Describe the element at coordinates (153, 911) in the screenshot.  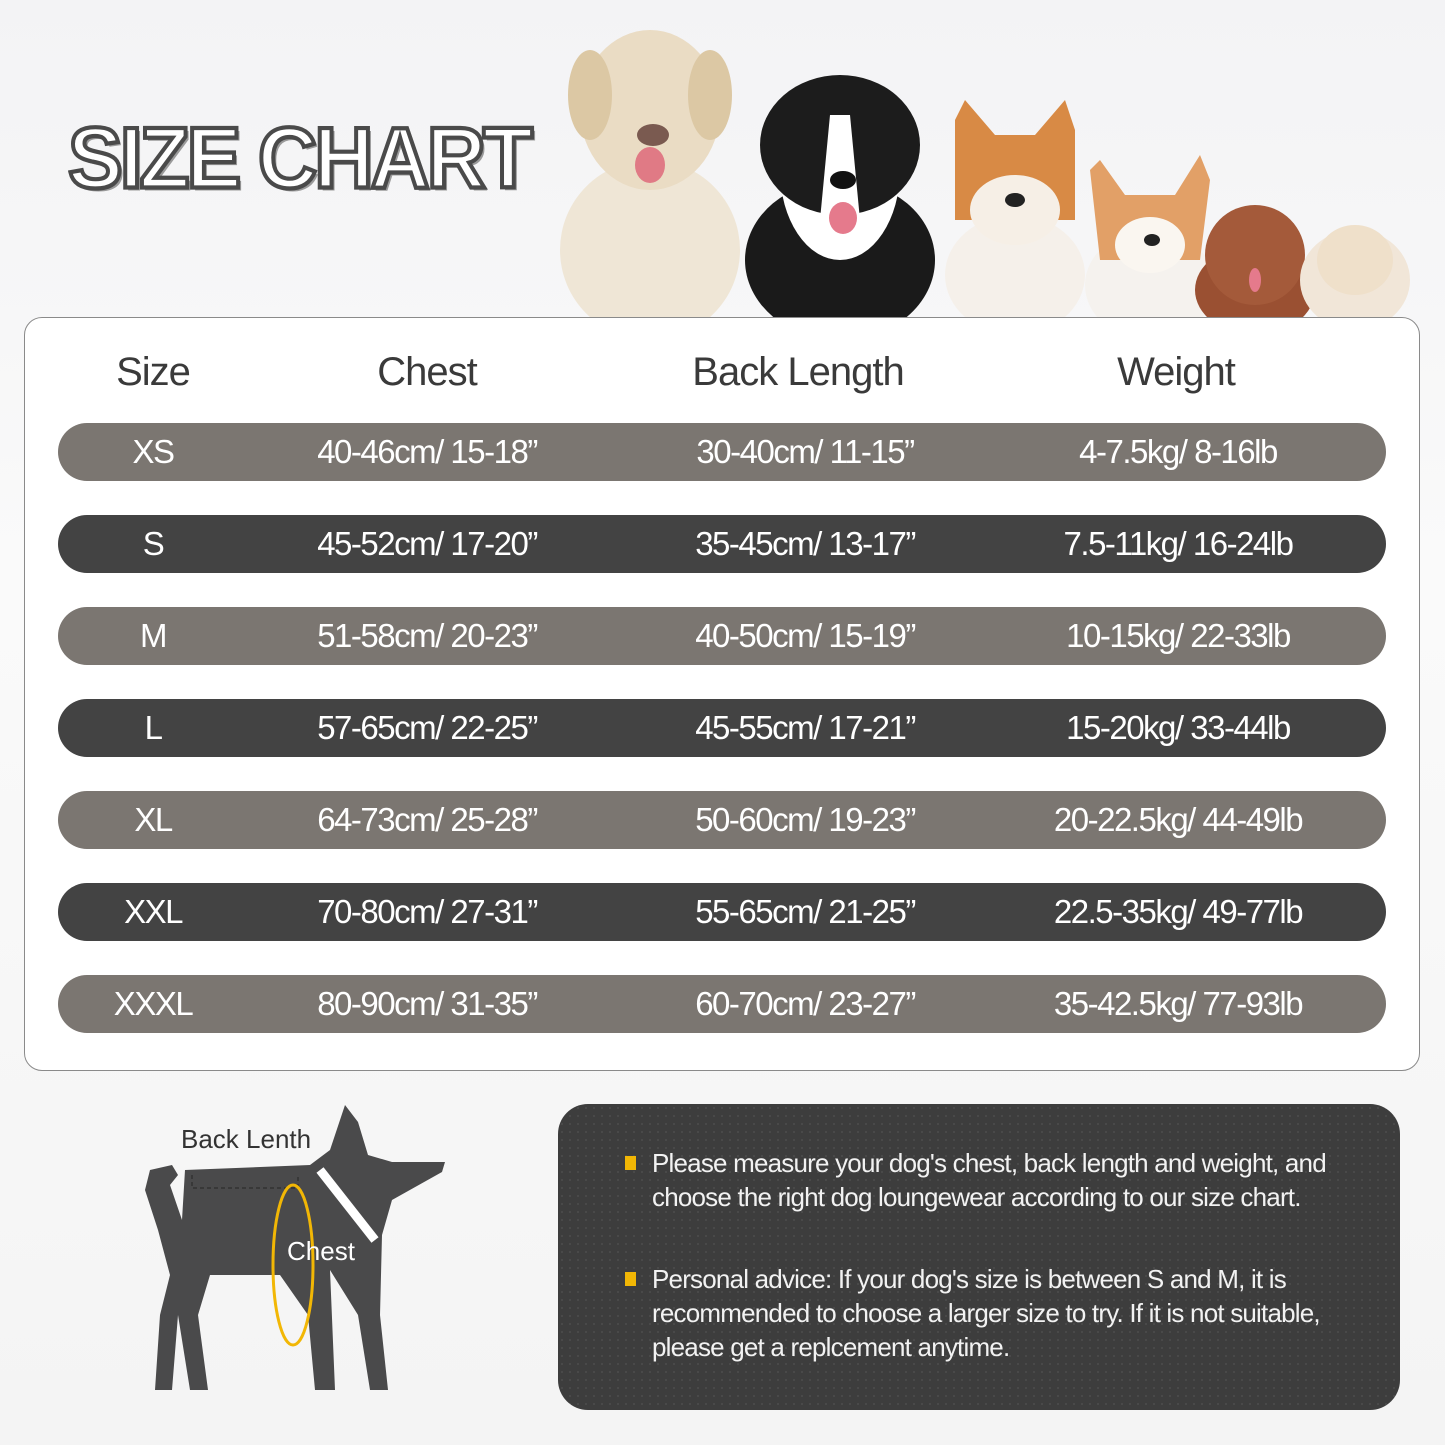
I see `size-cell: XXL` at that location.